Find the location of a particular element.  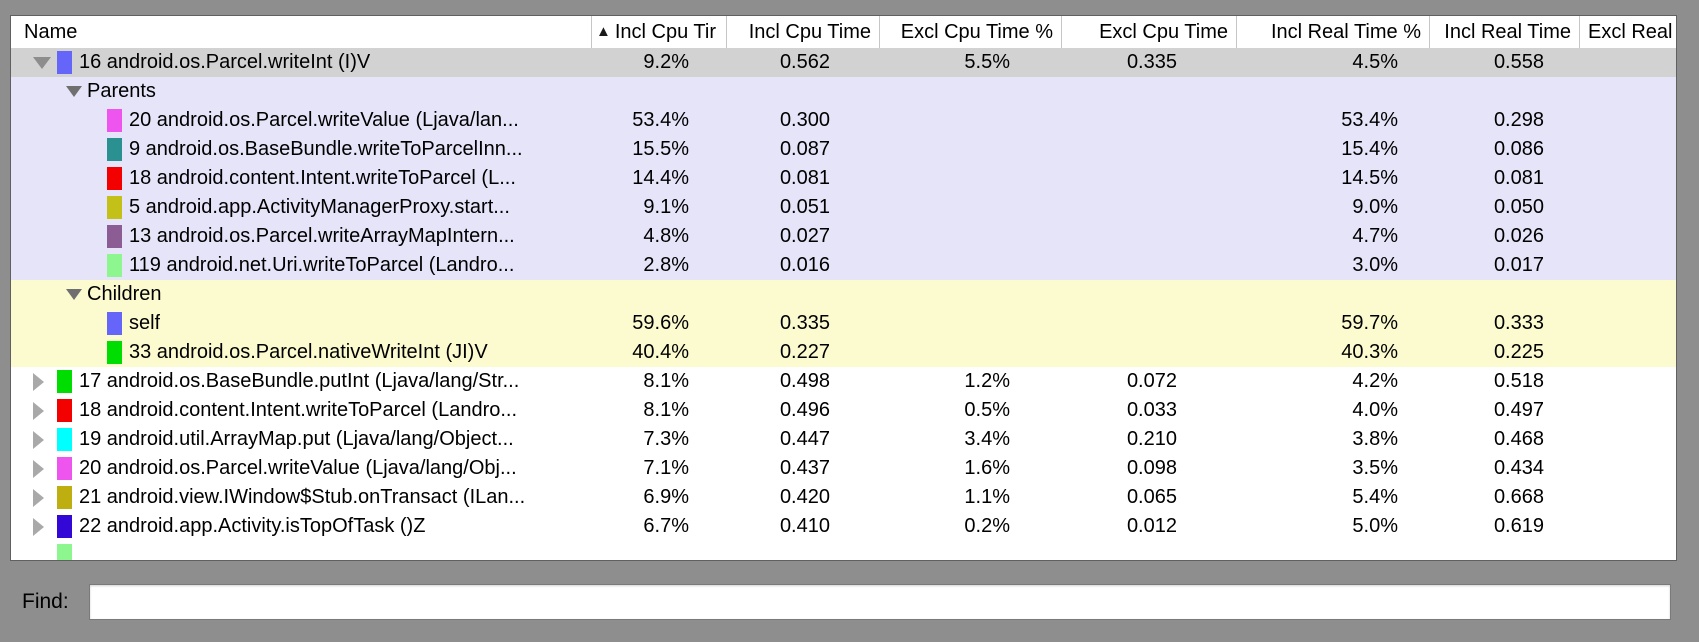

column-header-incl-real-time: Incl Real Time is located at coordinates (1505, 32).